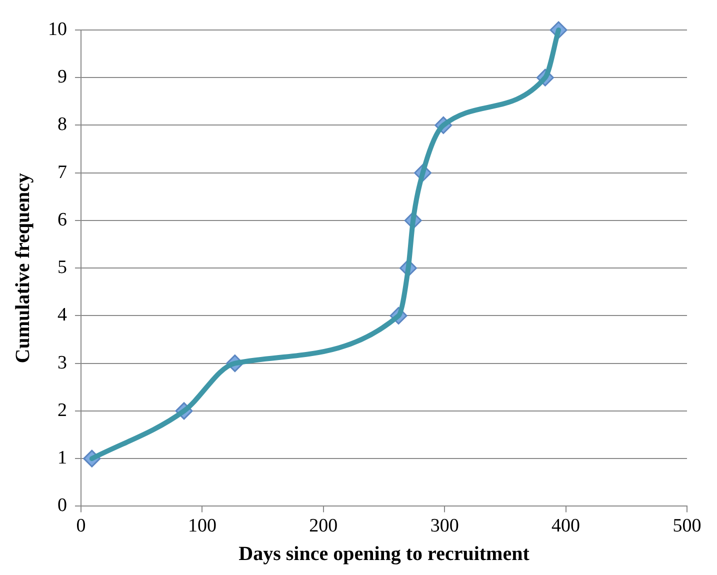 This screenshot has width=717, height=575. I want to click on y-tick-label: 2, so click(62, 410).